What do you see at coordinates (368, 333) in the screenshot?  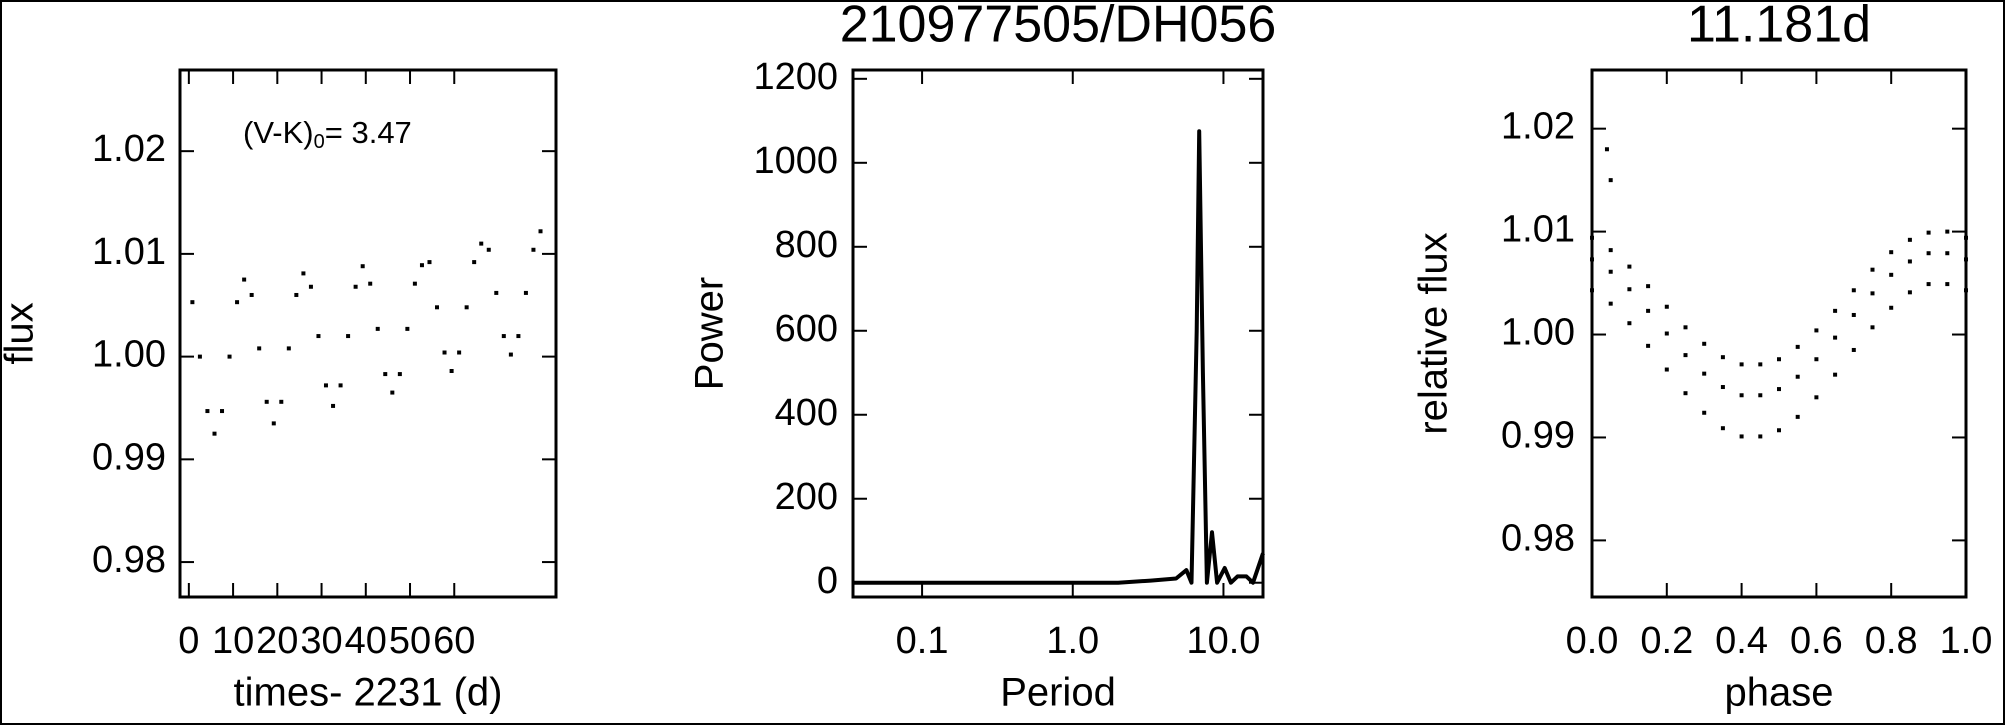 I see `plot-frame` at bounding box center [368, 333].